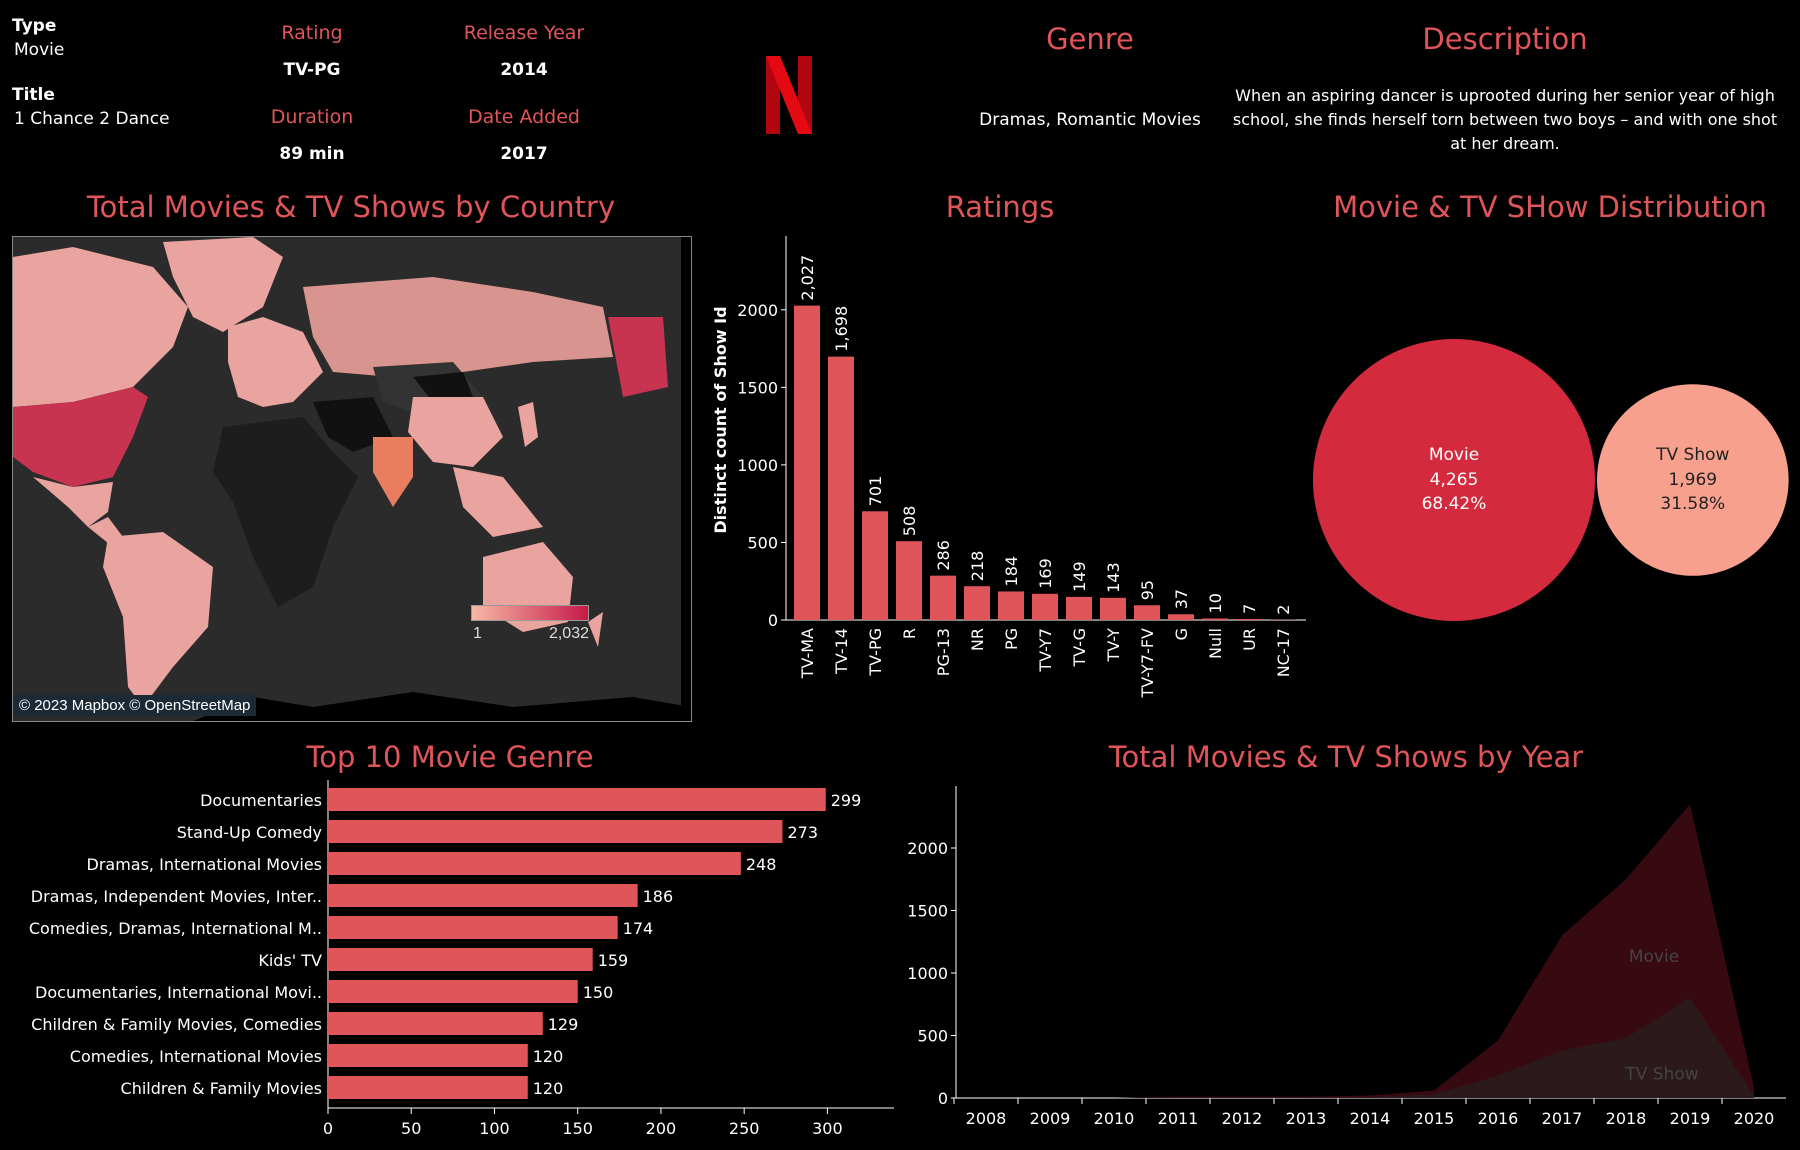 The image size is (1800, 1150). What do you see at coordinates (977, 603) in the screenshot?
I see `ratings-bar-NR` at bounding box center [977, 603].